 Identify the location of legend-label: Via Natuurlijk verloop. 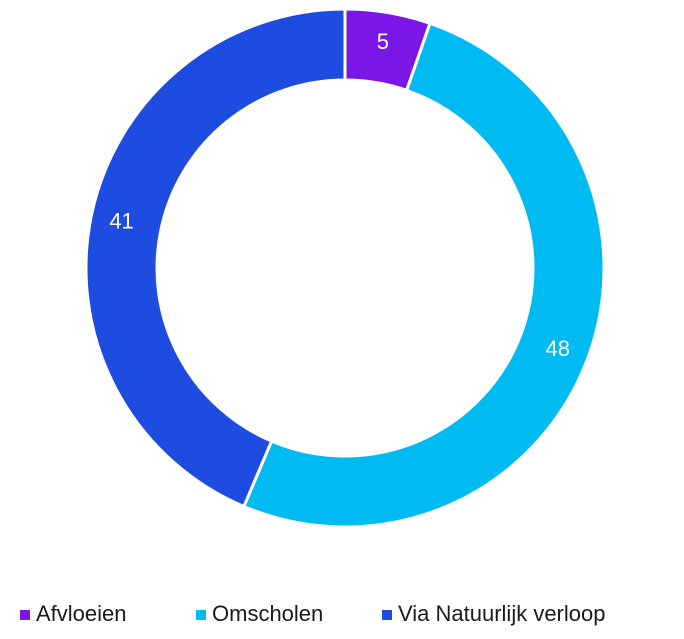
(501, 613).